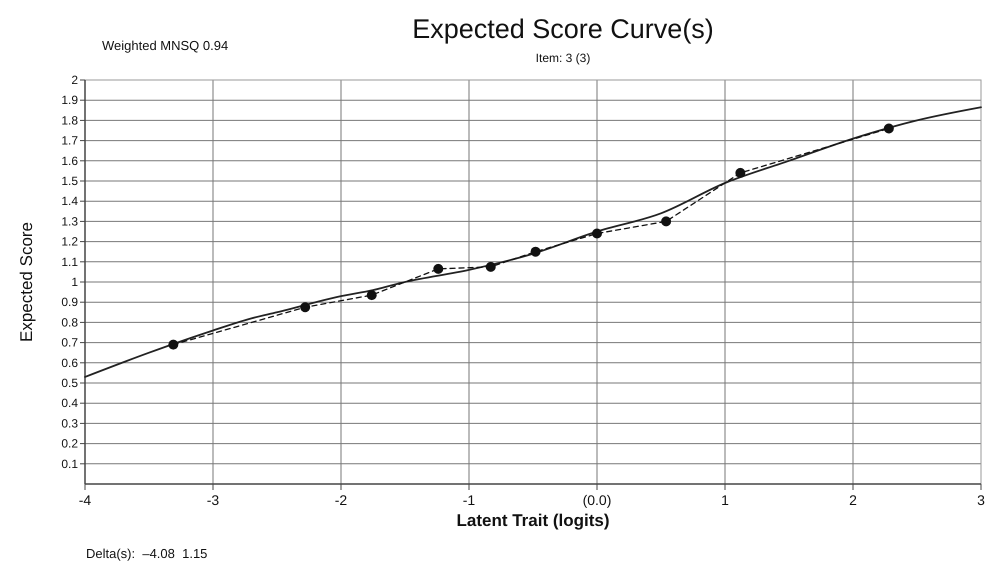 Image resolution: width=985 pixels, height=564 pixels. I want to click on y-tick-label: 1.7, so click(69, 141).